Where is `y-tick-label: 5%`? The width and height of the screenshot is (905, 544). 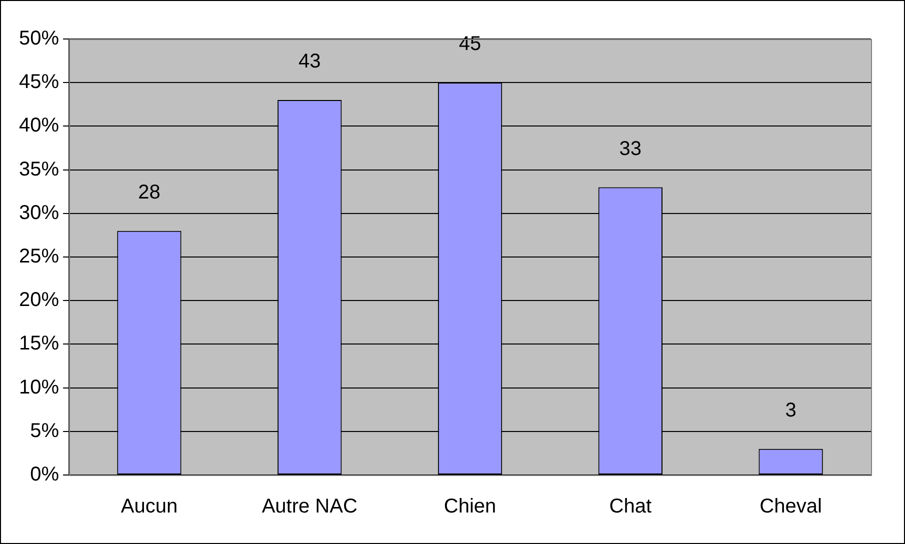
y-tick-label: 5% is located at coordinates (45, 431).